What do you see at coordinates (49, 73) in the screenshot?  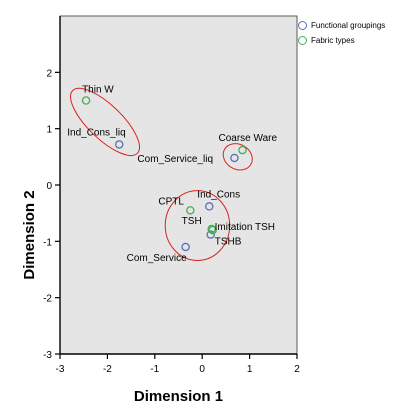 I see `y-tick-label: 2` at bounding box center [49, 73].